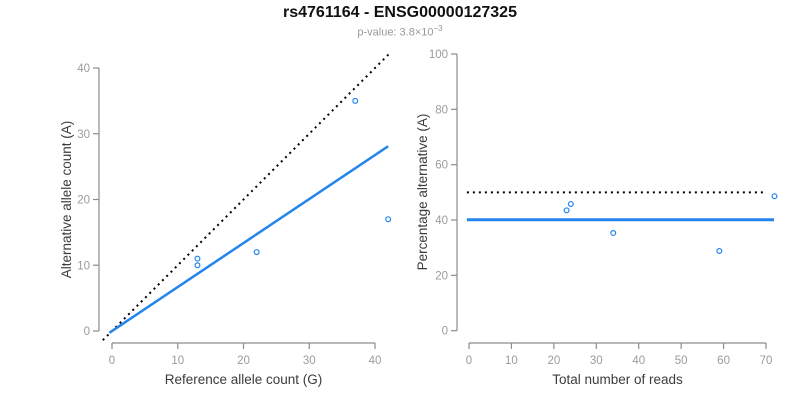 The height and width of the screenshot is (400, 800). Describe the element at coordinates (83, 135) in the screenshot. I see `y-tick-label: 30` at that location.